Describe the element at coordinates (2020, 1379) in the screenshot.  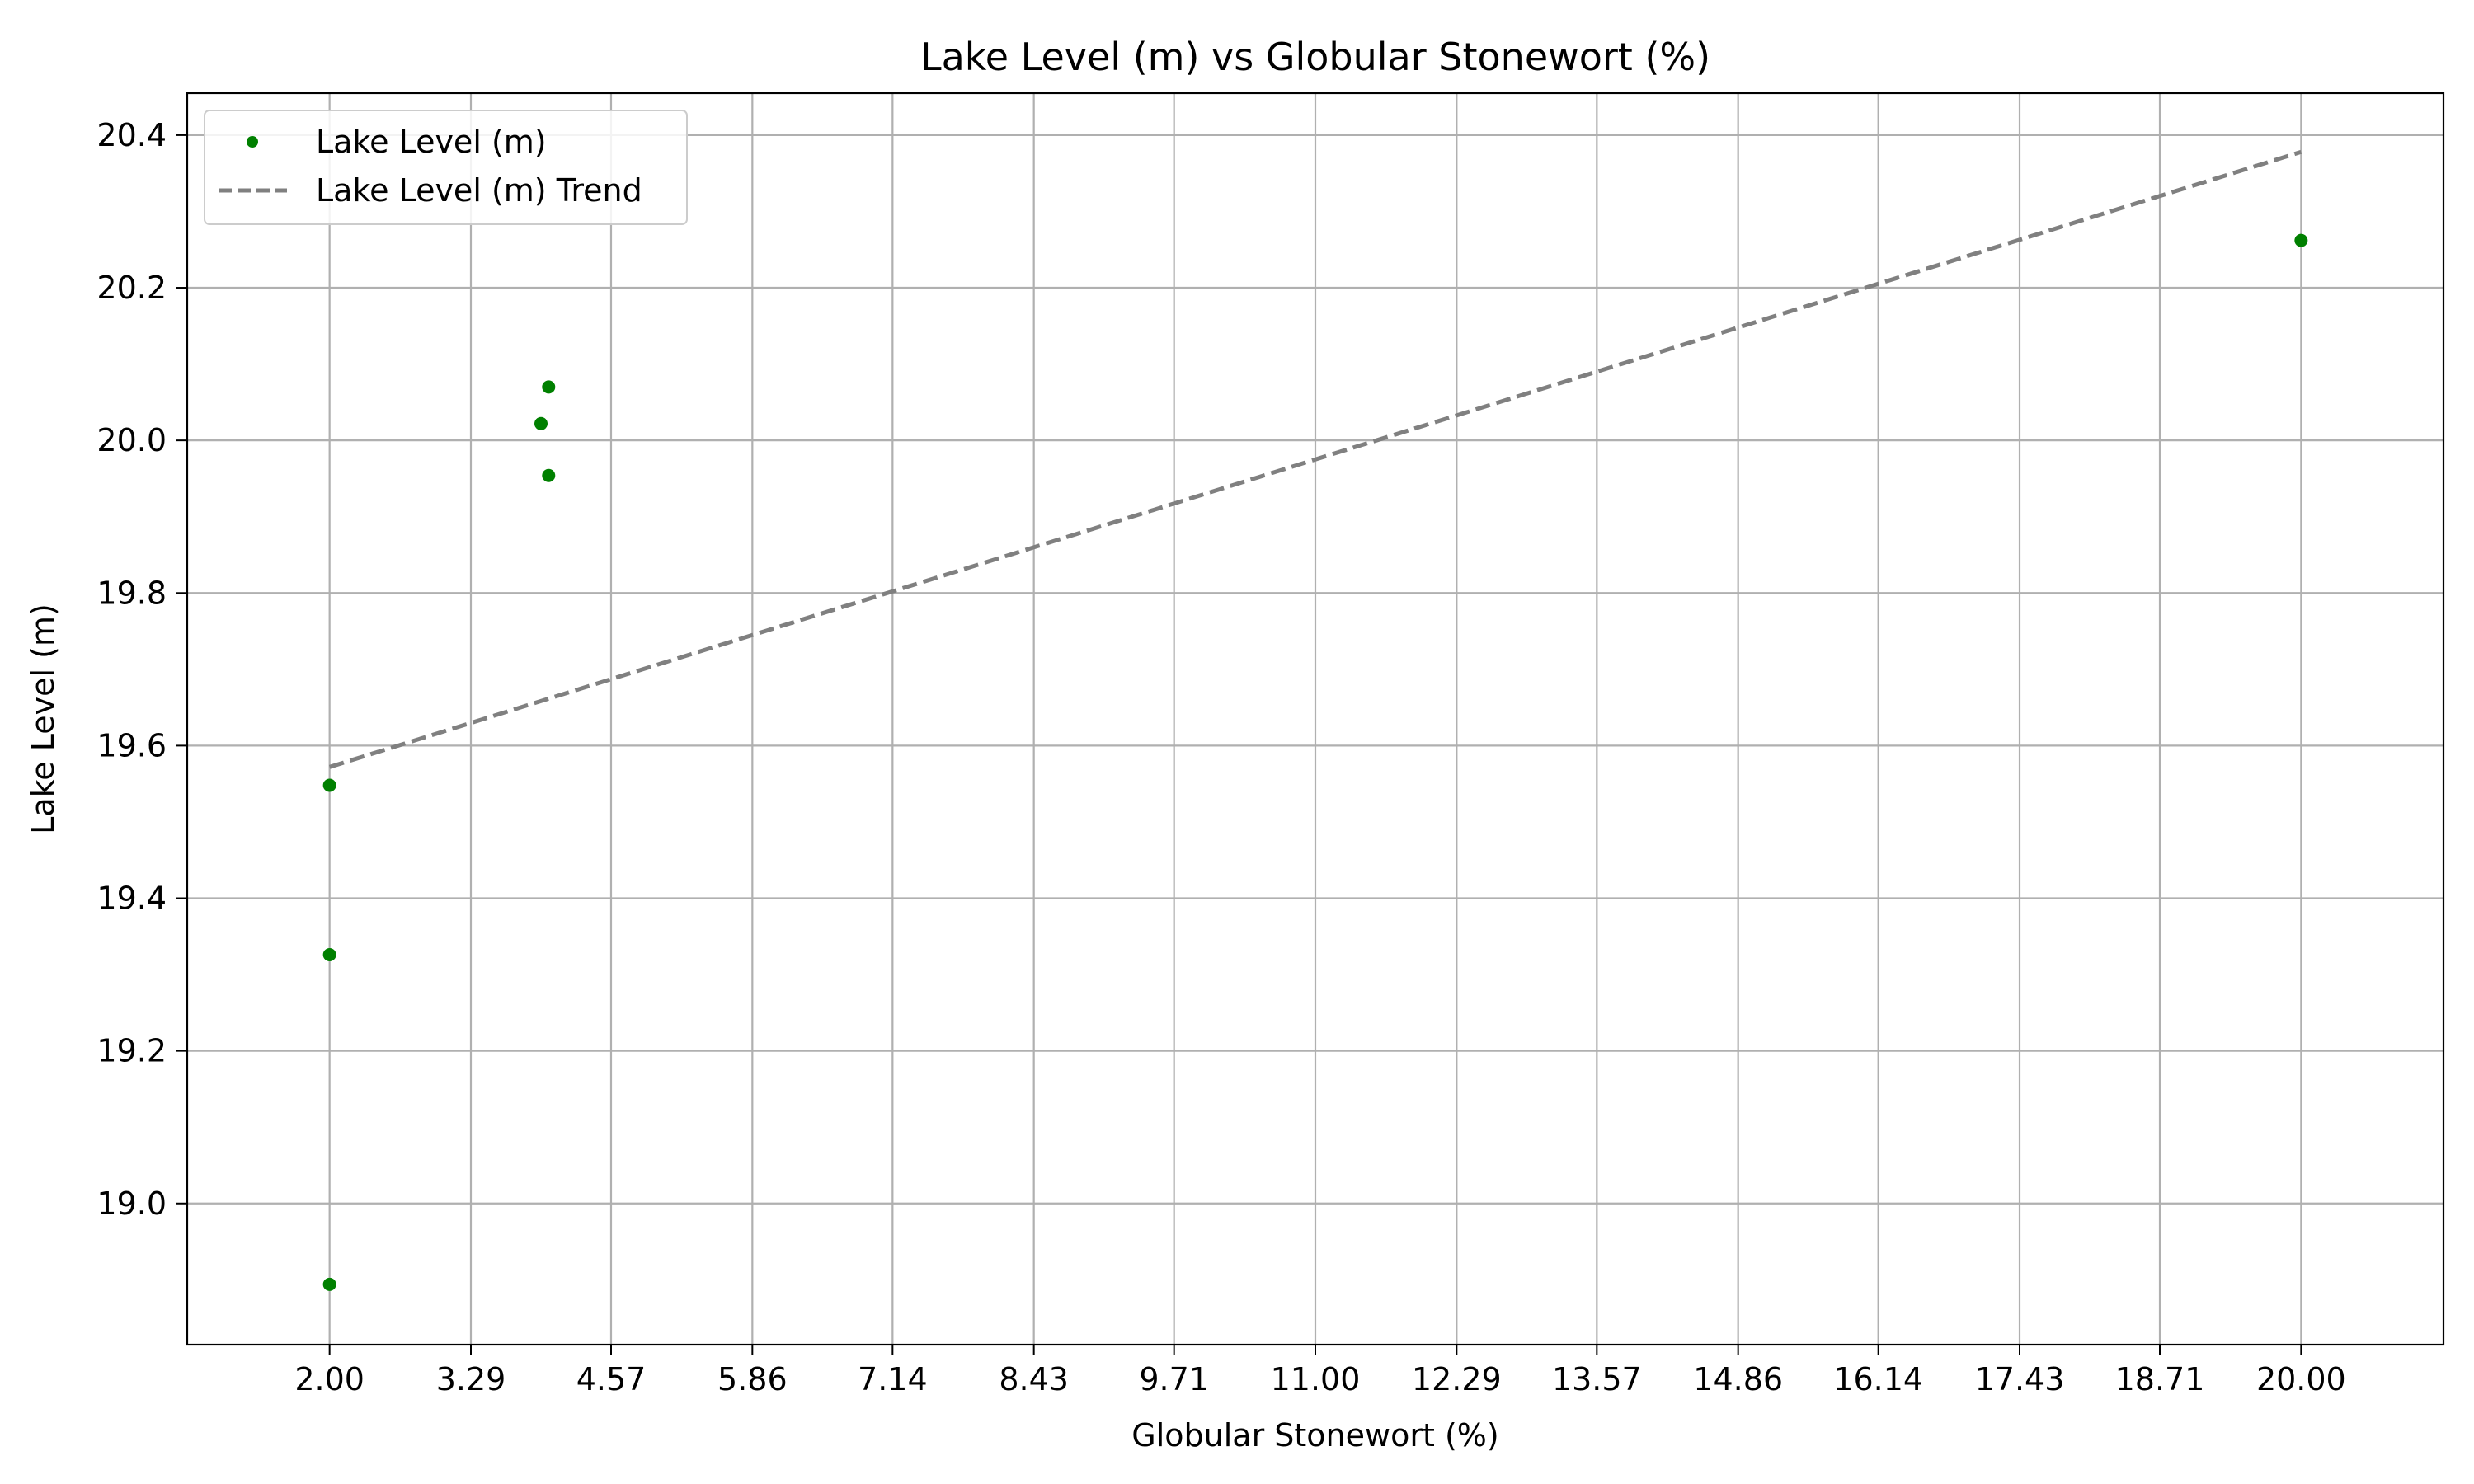
I see `x-tick-label: 17.43` at that location.